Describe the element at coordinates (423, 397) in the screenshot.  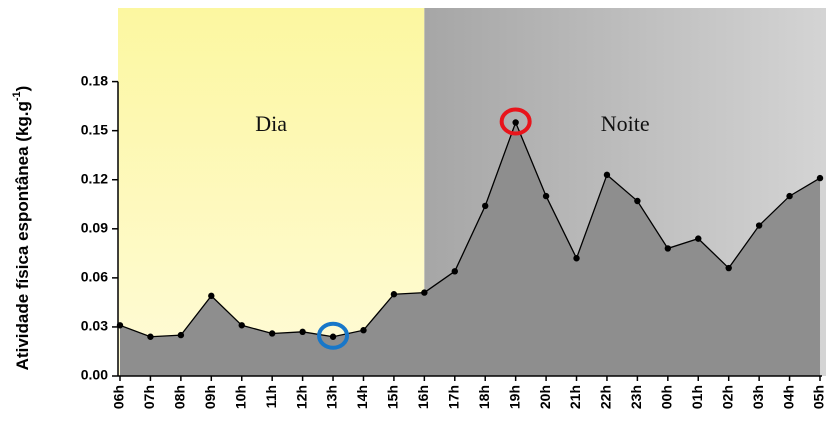
I see `x-tick-label: 16h` at that location.